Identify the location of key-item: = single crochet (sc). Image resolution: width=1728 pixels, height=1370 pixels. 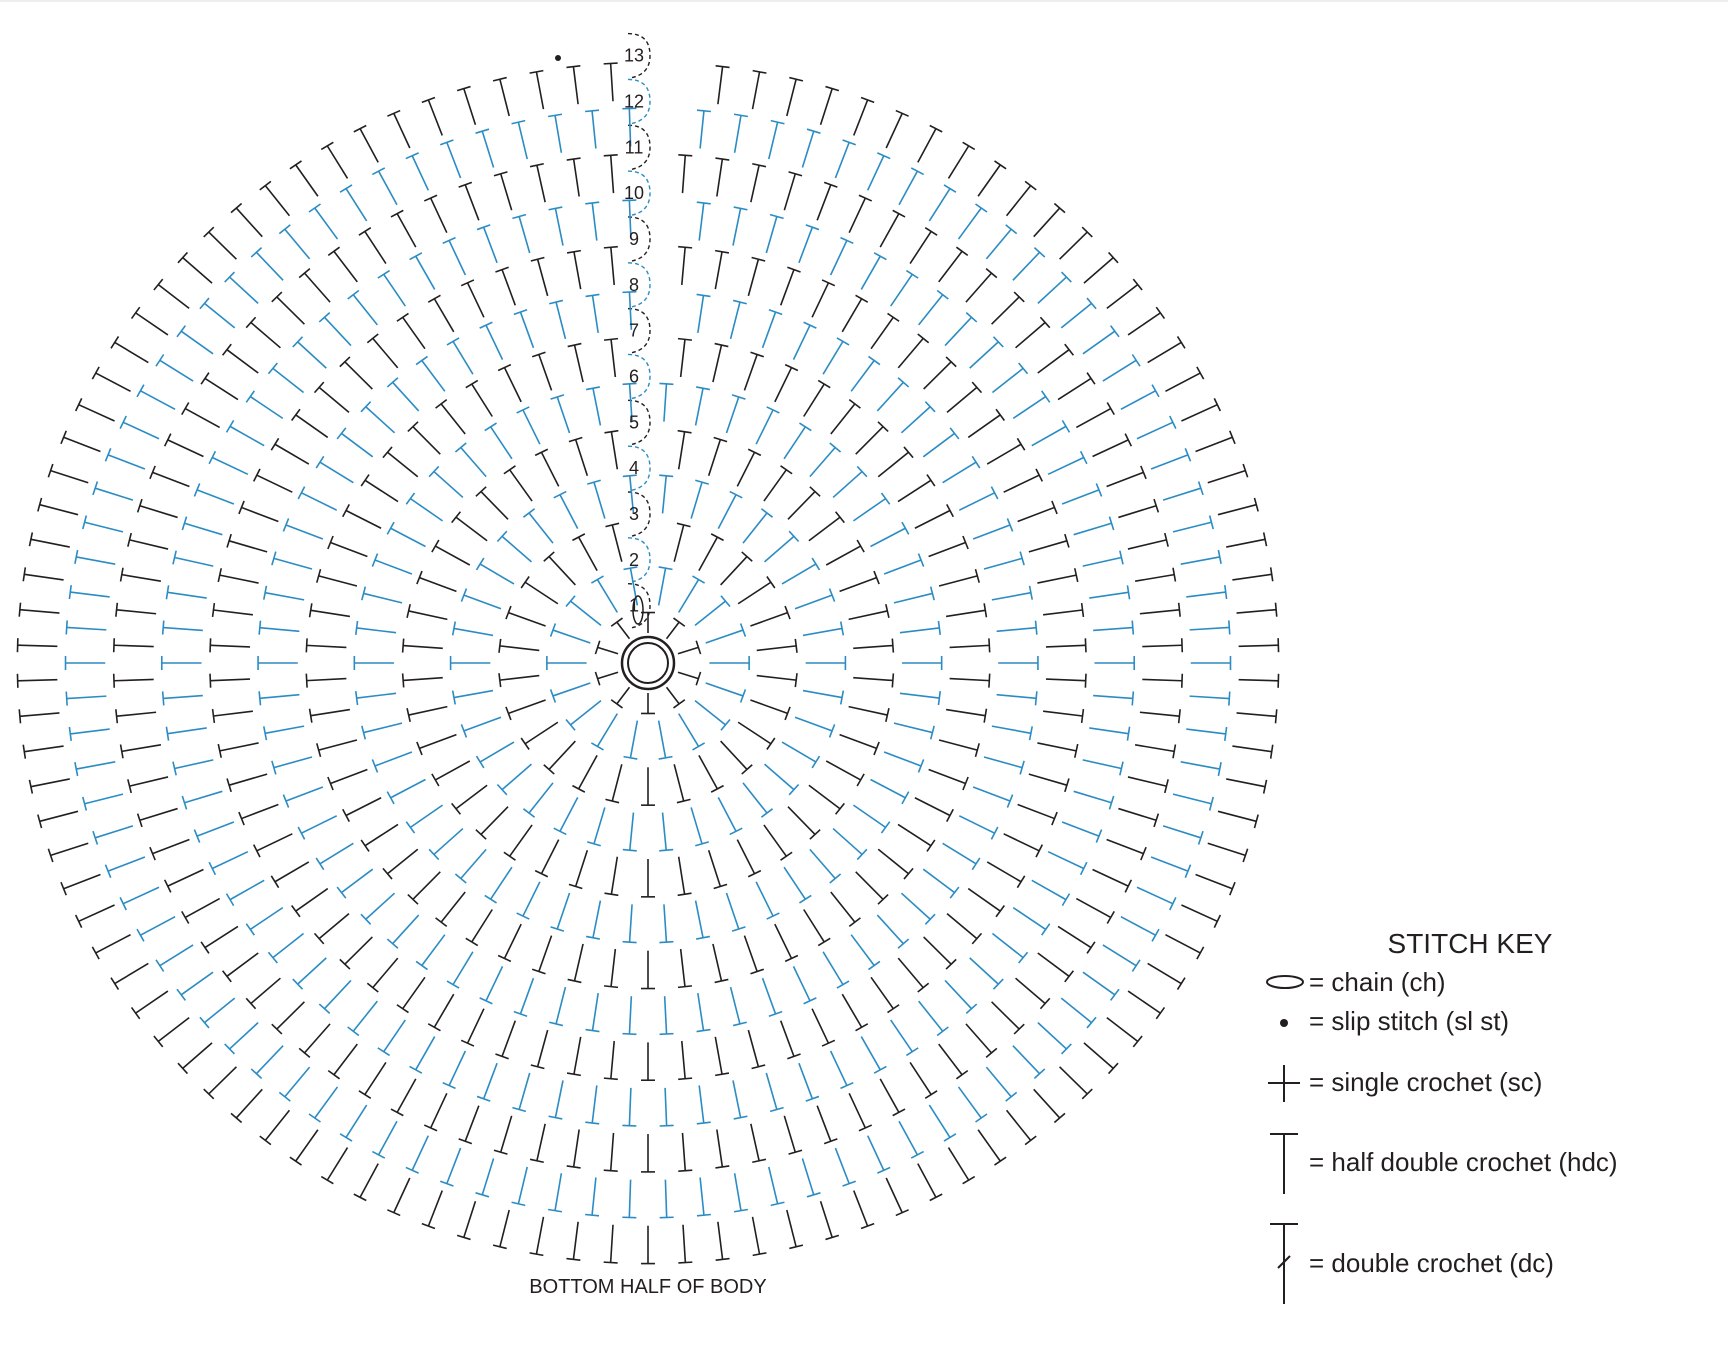
(1425, 1082).